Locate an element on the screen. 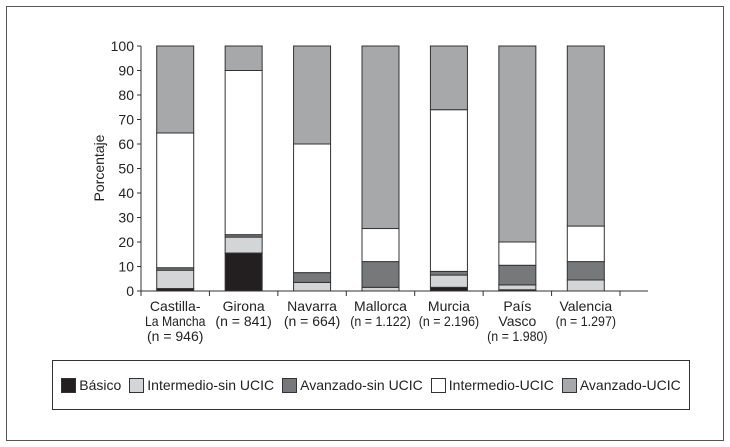 The width and height of the screenshot is (730, 447). y-tick-label: 20 is located at coordinates (126, 242).